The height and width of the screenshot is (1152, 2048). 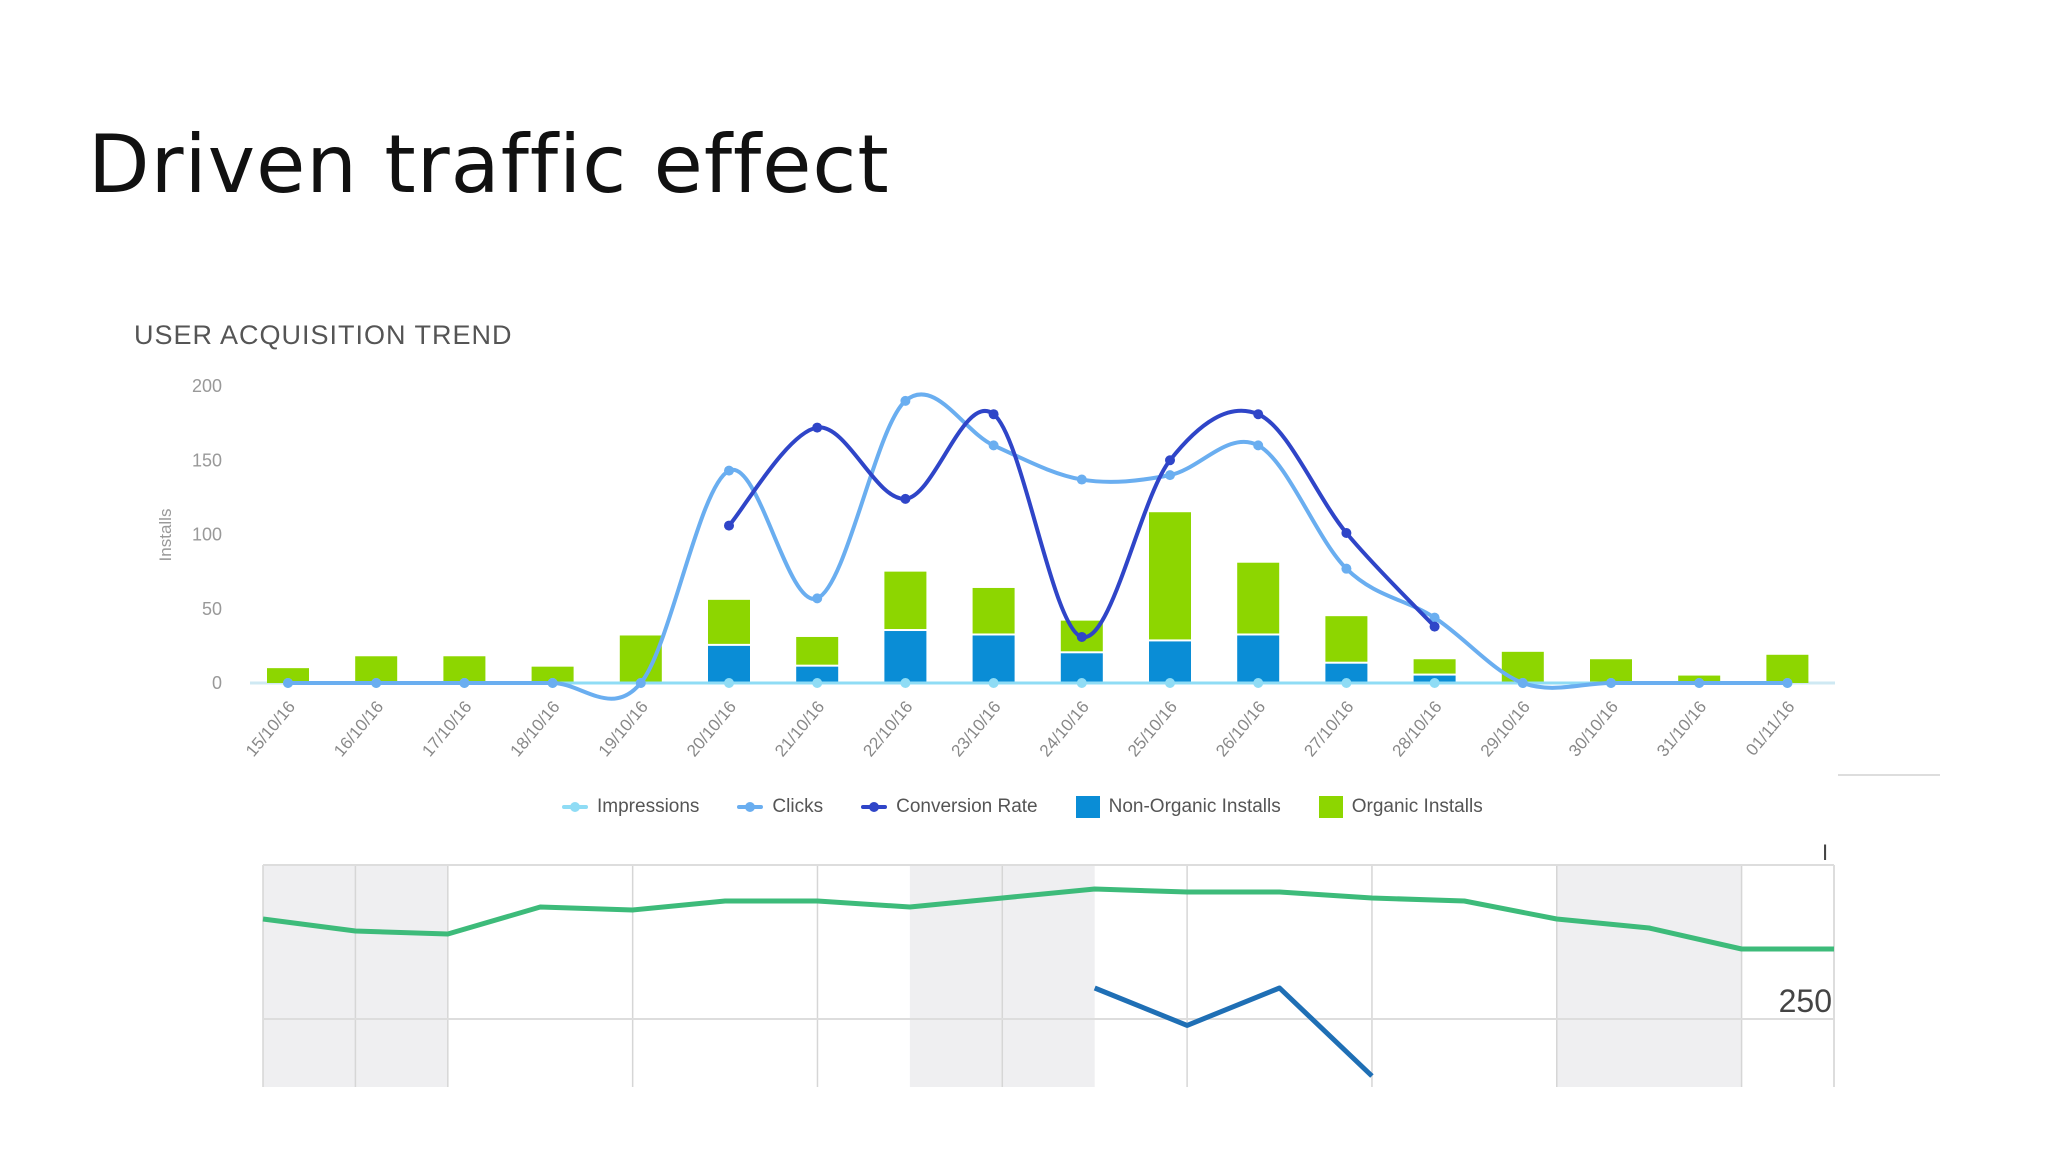 What do you see at coordinates (1805, 1001) in the screenshot?
I see `y-tick-label: 250` at bounding box center [1805, 1001].